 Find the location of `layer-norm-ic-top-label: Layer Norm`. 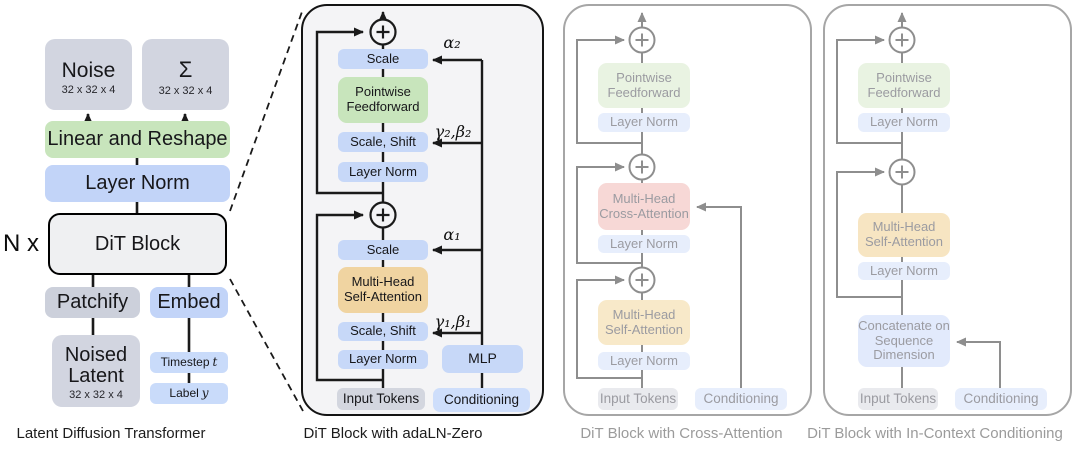

layer-norm-ic-top-label: Layer Norm is located at coordinates (904, 122).